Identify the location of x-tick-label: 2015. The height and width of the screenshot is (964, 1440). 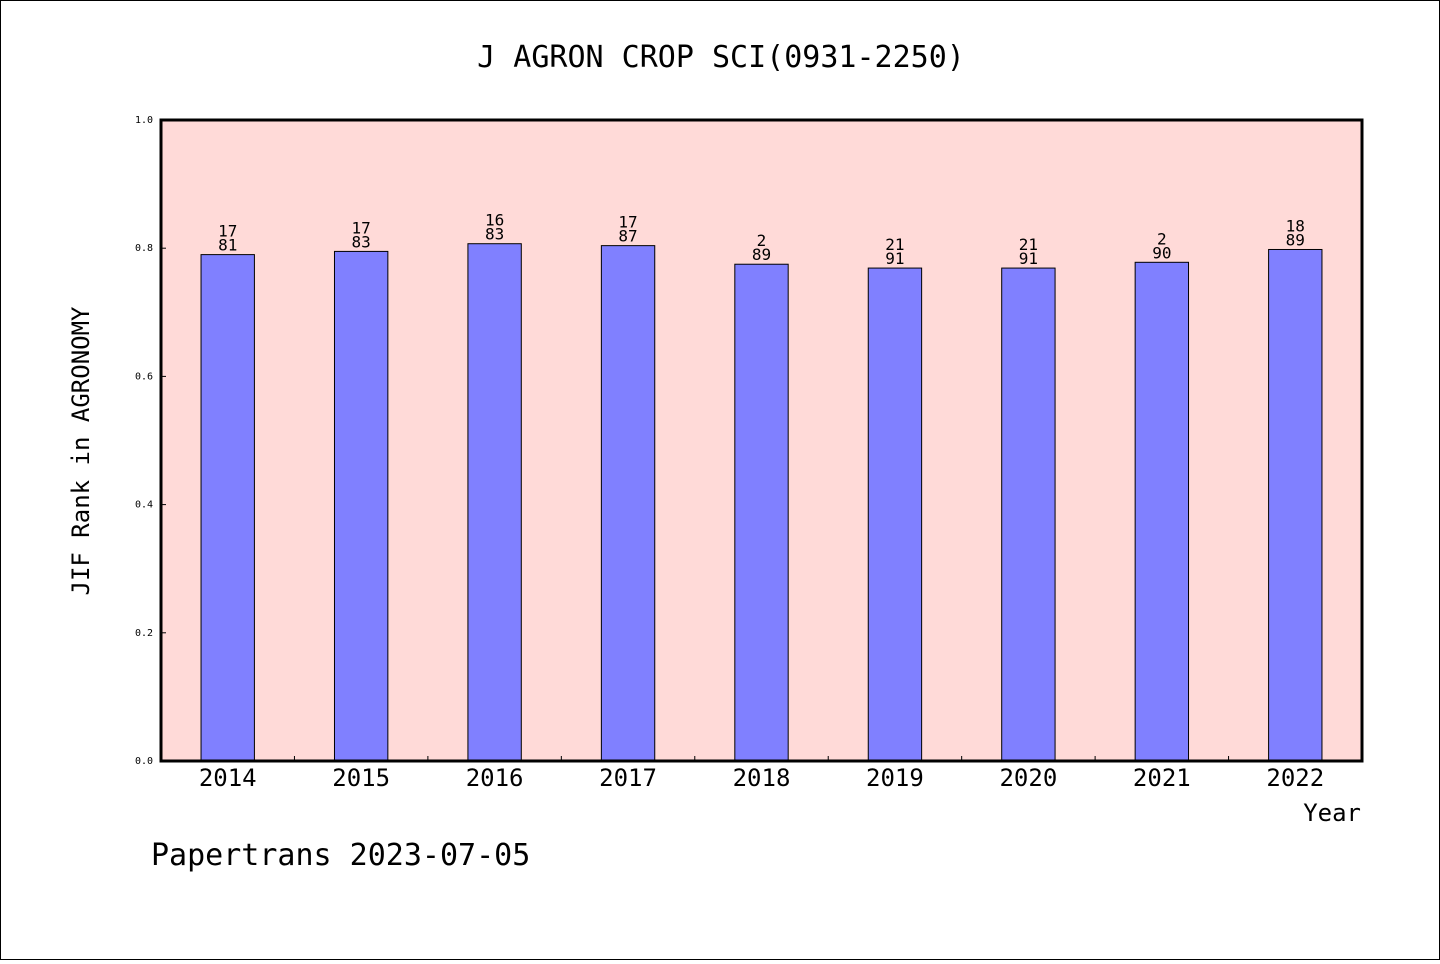
(361, 778).